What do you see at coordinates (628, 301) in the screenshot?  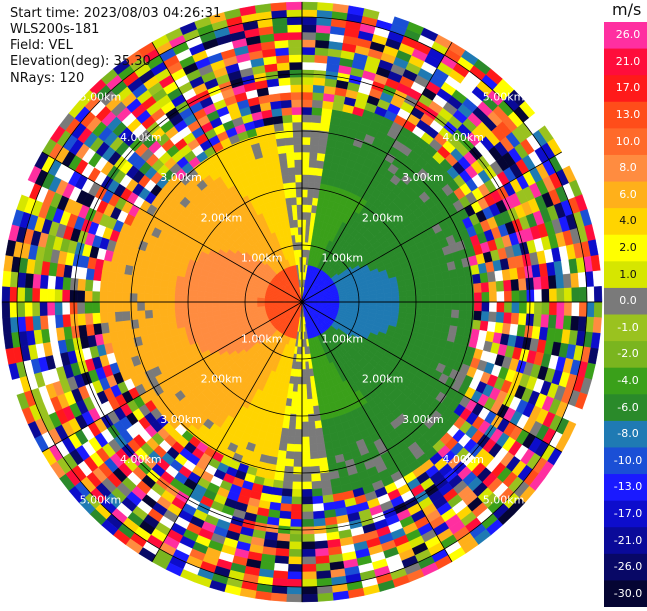 I see `colorbar-tick-label: 0.0` at bounding box center [628, 301].